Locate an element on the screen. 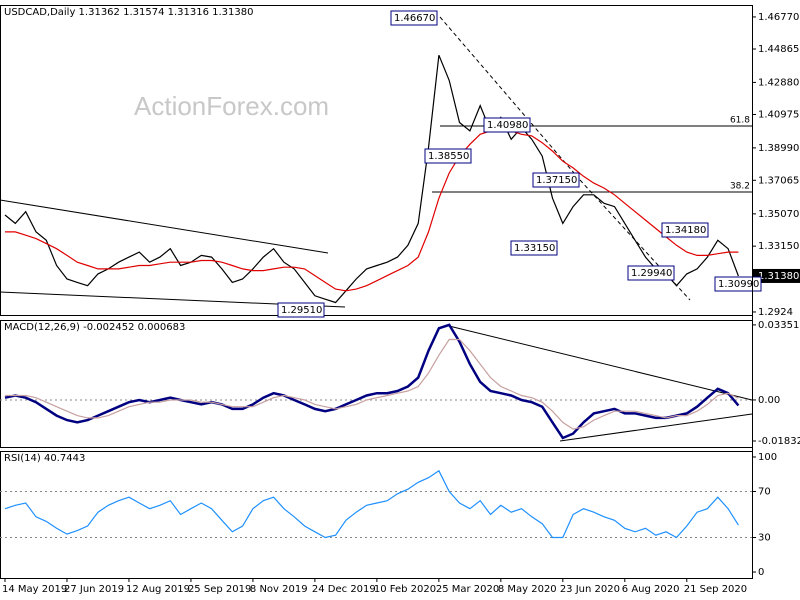  y-tick-label: 1.44865 is located at coordinates (778, 49).